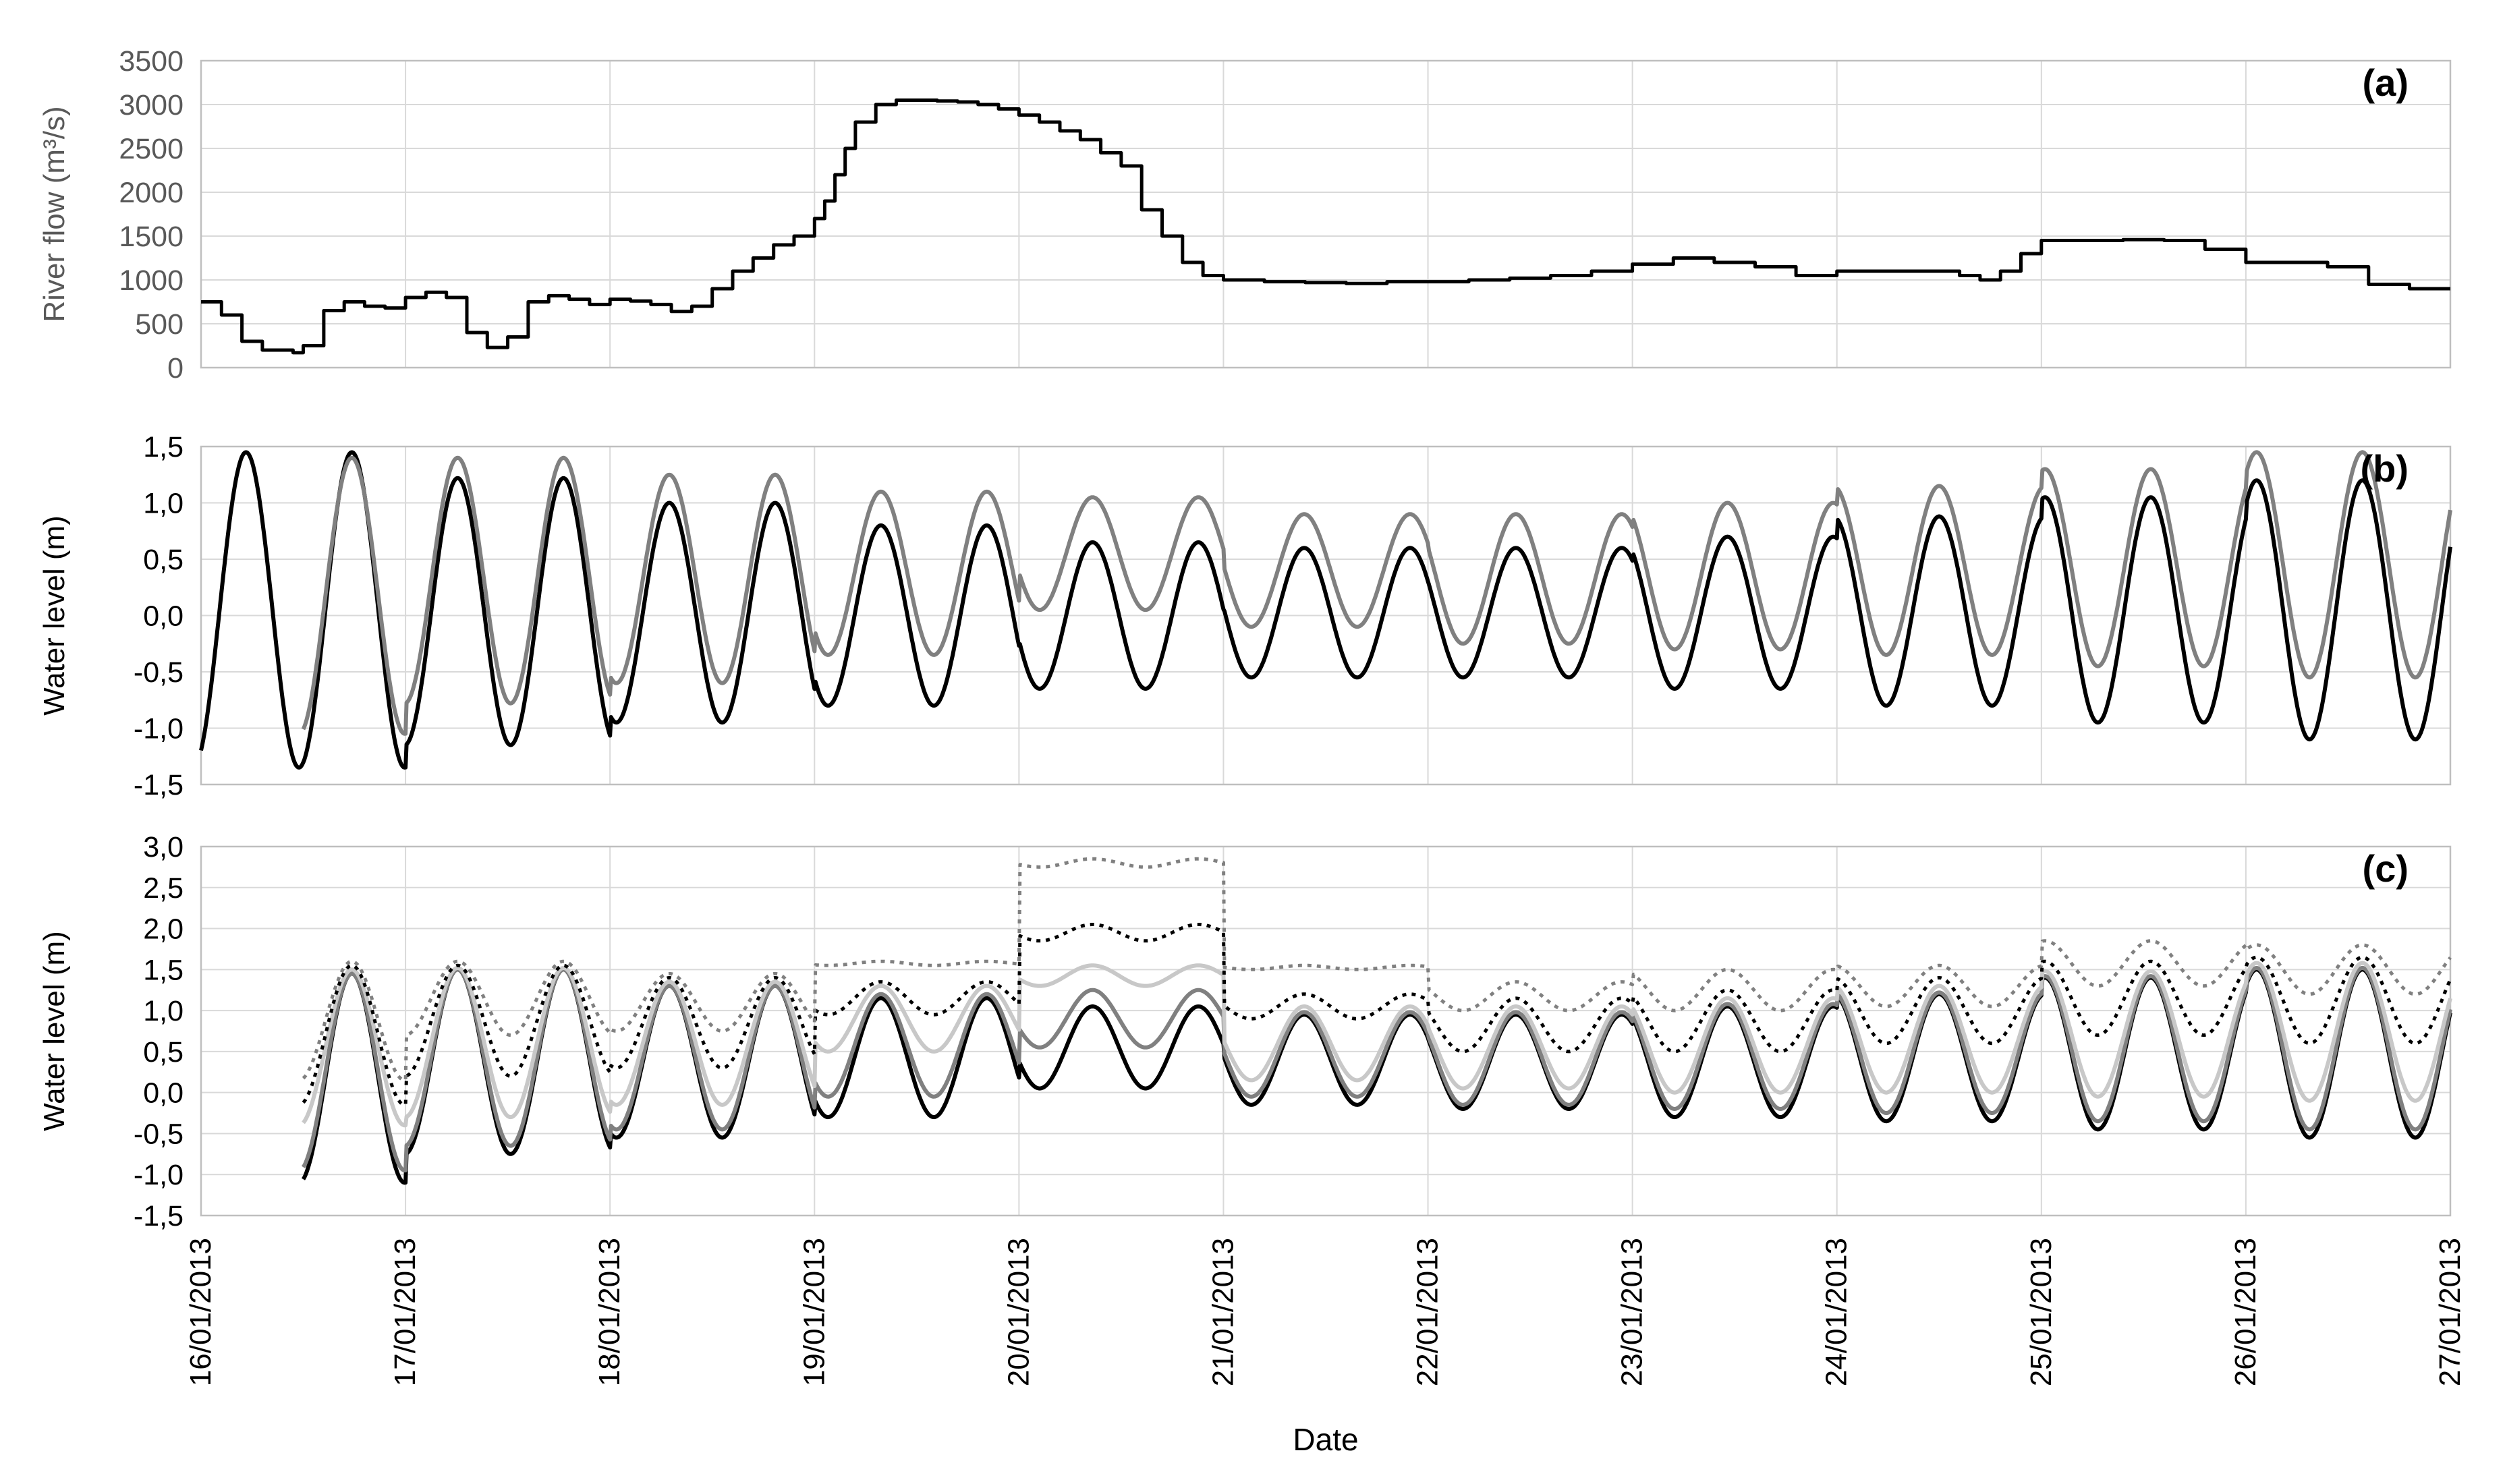 The image size is (2505, 1484). What do you see at coordinates (151, 105) in the screenshot?
I see `y-tick-label: 3000` at bounding box center [151, 105].